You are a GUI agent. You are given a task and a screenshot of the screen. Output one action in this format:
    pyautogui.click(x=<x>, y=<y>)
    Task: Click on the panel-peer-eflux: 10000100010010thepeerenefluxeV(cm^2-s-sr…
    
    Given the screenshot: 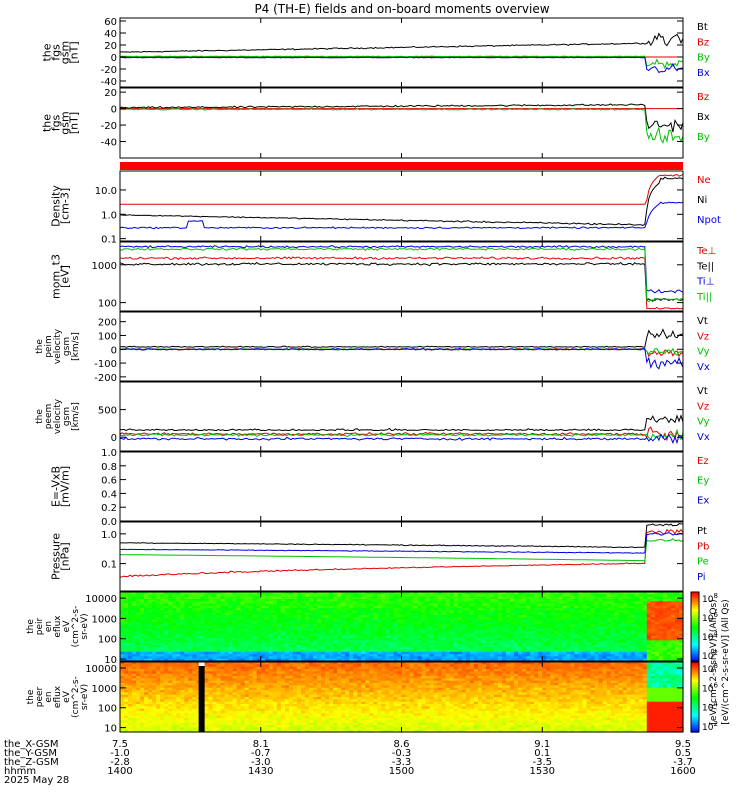 What is the action you would take?
    pyautogui.click(x=355, y=698)
    